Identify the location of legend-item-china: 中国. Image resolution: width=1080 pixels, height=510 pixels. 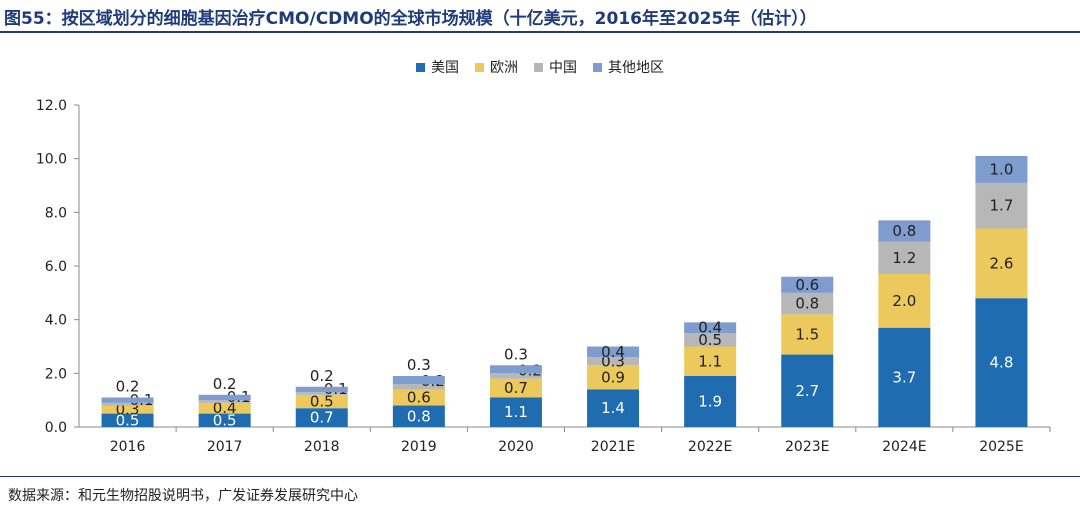
(555, 67).